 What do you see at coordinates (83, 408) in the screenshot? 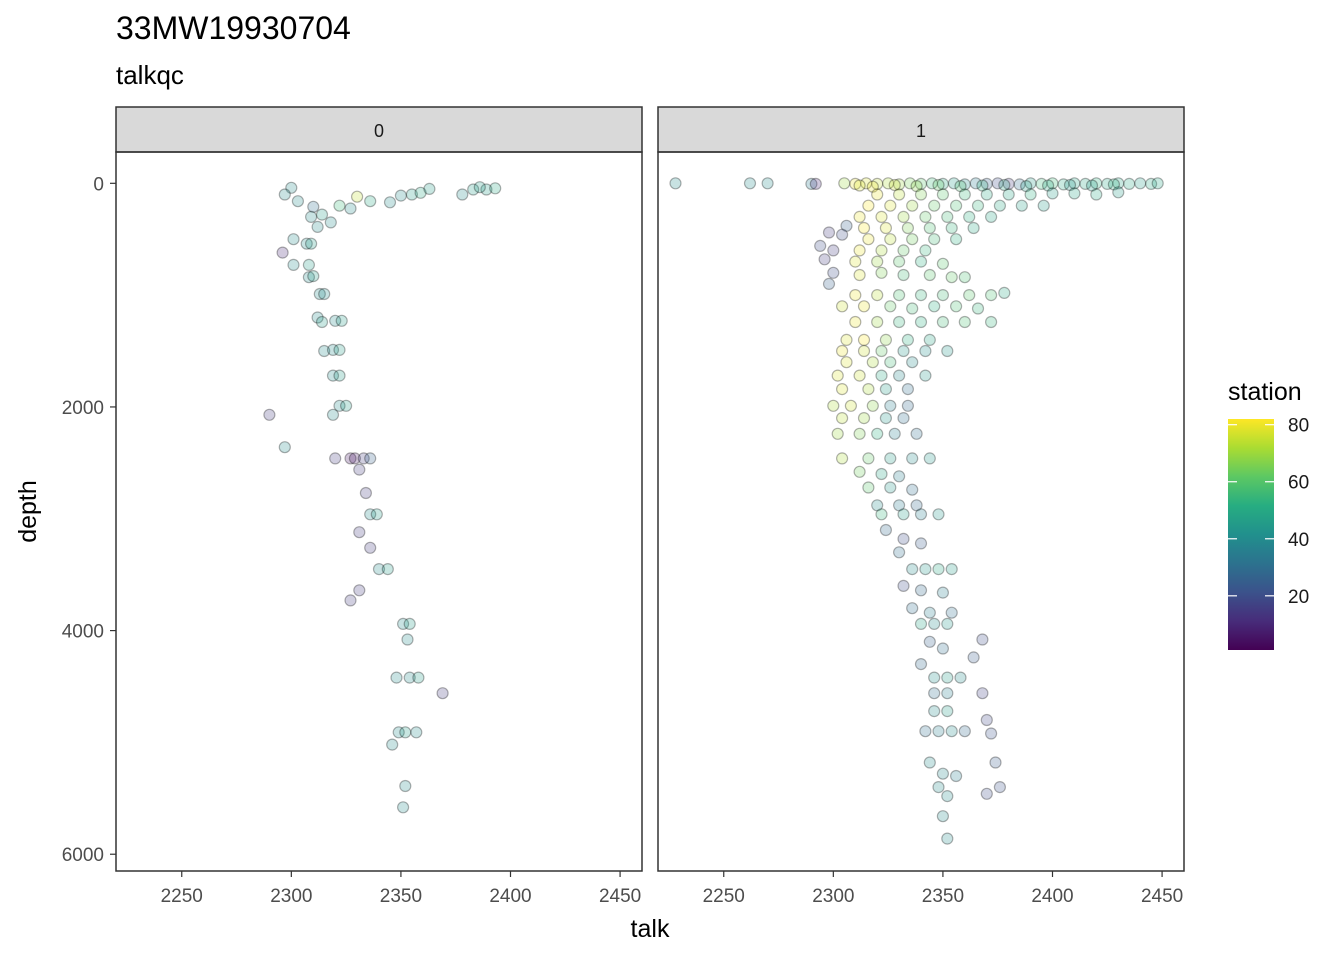
I see `y-tick-label: 2000` at bounding box center [83, 408].